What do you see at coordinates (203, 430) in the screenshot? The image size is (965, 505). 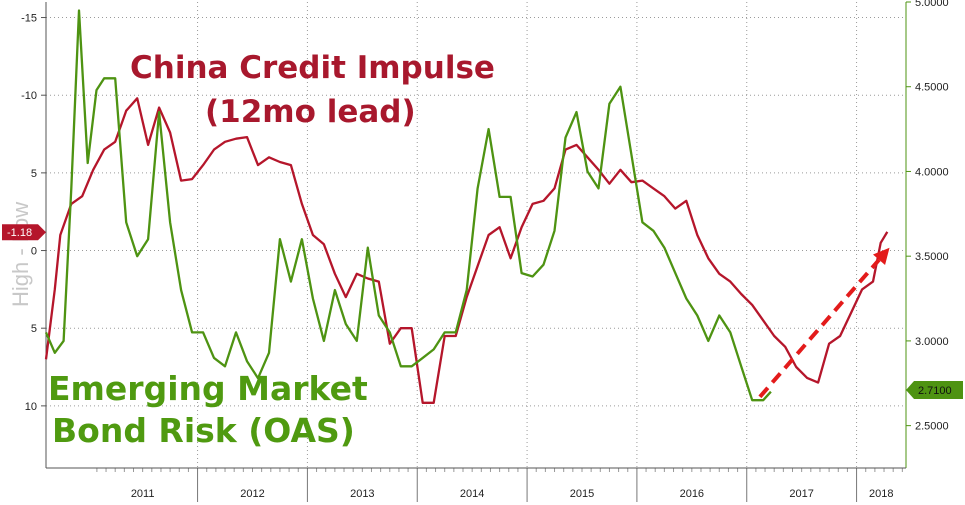 I see `oas-title-line-2: Bond Risk (OAS)` at bounding box center [203, 430].